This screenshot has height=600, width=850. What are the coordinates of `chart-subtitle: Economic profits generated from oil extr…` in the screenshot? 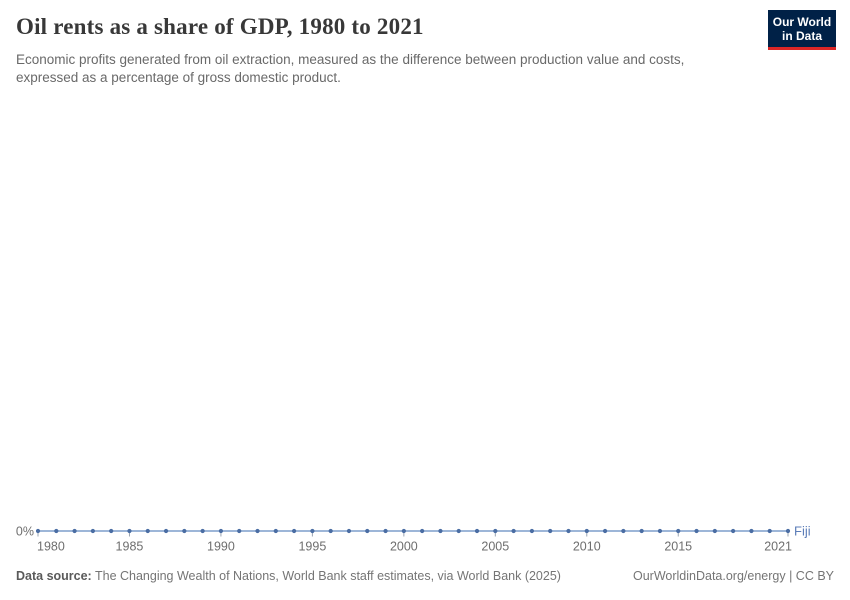 It's located at (350, 68).